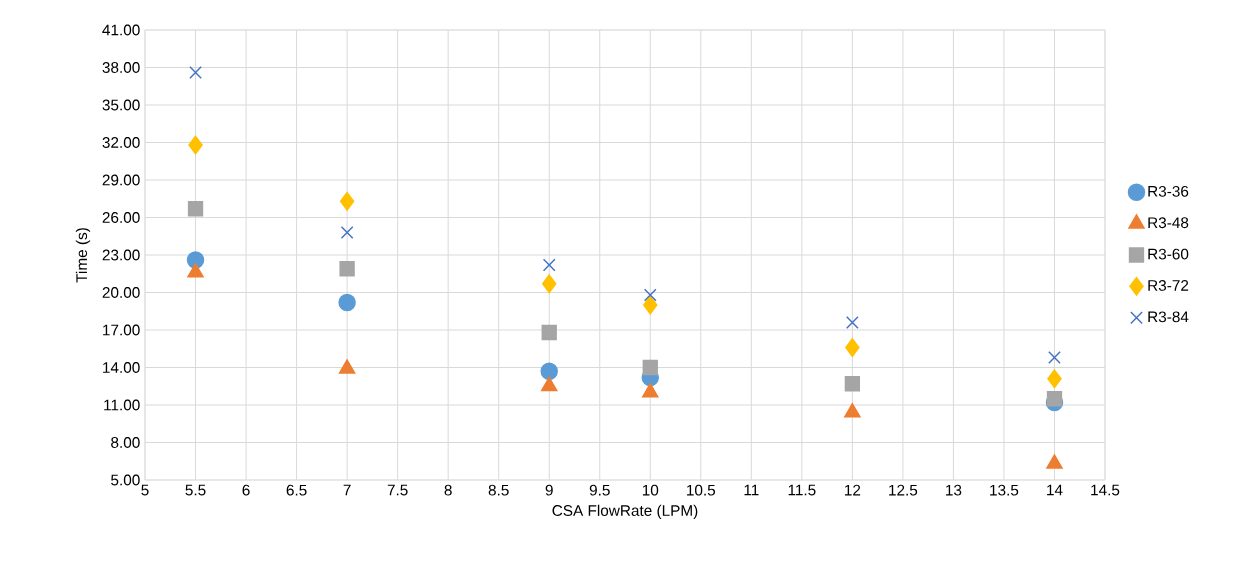 This screenshot has height=586, width=1244. I want to click on y-axis-title: Time (s), so click(83, 255).